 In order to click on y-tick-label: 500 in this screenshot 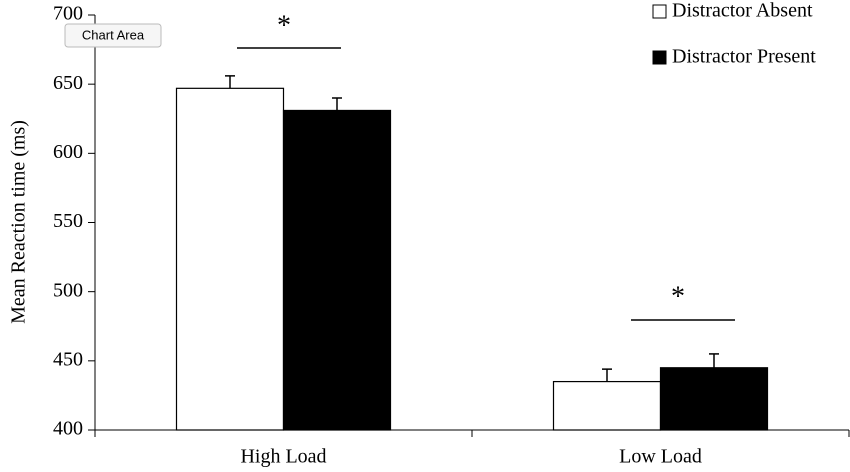, I will do `click(68, 290)`.